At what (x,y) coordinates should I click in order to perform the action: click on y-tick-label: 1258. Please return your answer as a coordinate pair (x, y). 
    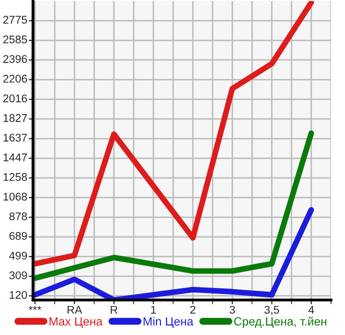
    Looking at the image, I should click on (15, 177).